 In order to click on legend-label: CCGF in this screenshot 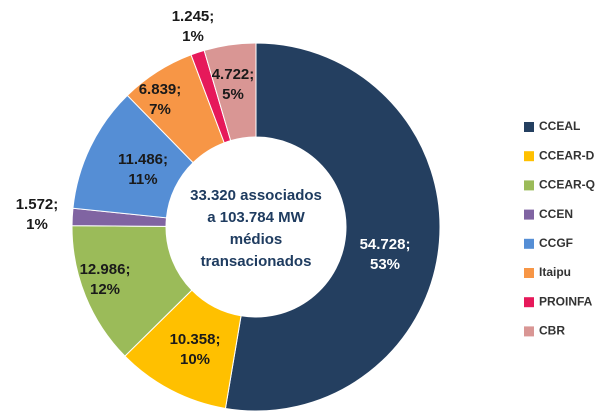, I will do `click(556, 243)`.